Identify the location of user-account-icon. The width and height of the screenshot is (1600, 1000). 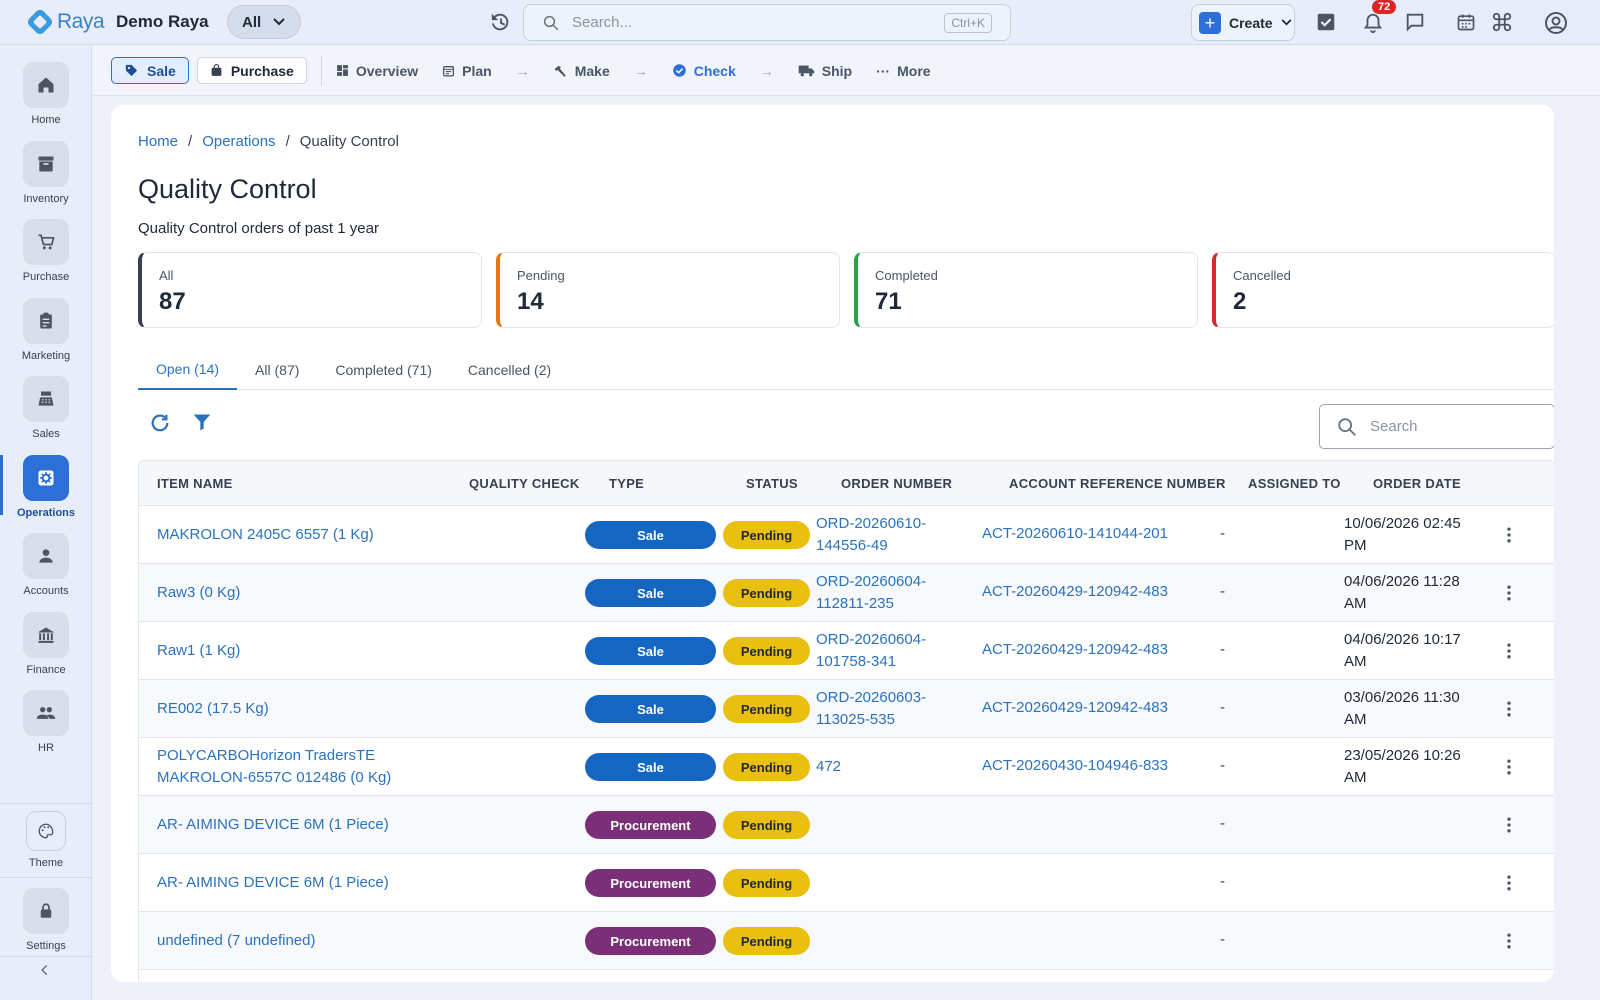
(1556, 23).